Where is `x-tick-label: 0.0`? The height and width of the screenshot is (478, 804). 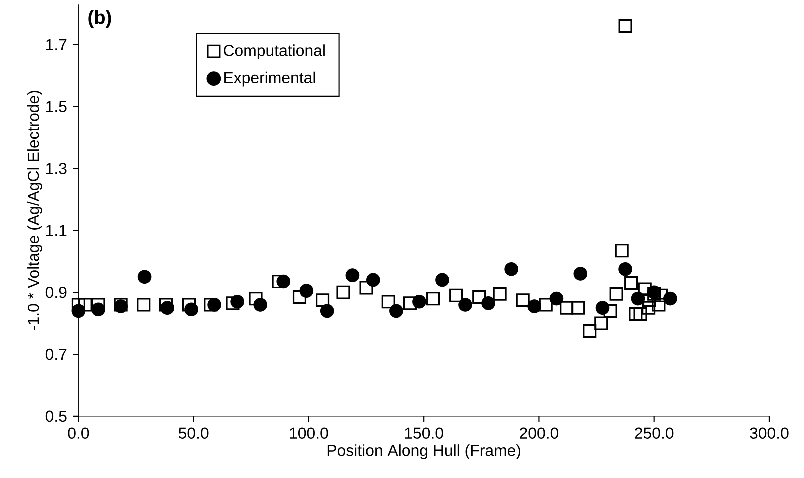
x-tick-label: 0.0 is located at coordinates (79, 433).